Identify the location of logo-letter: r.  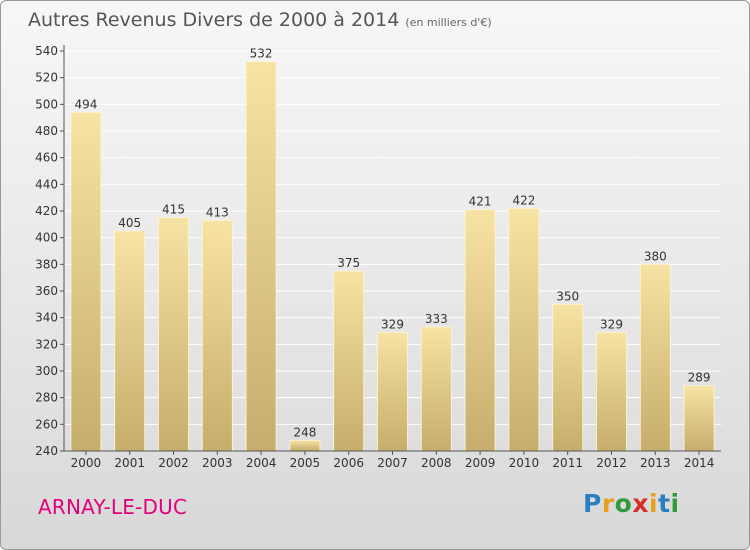
(608, 503).